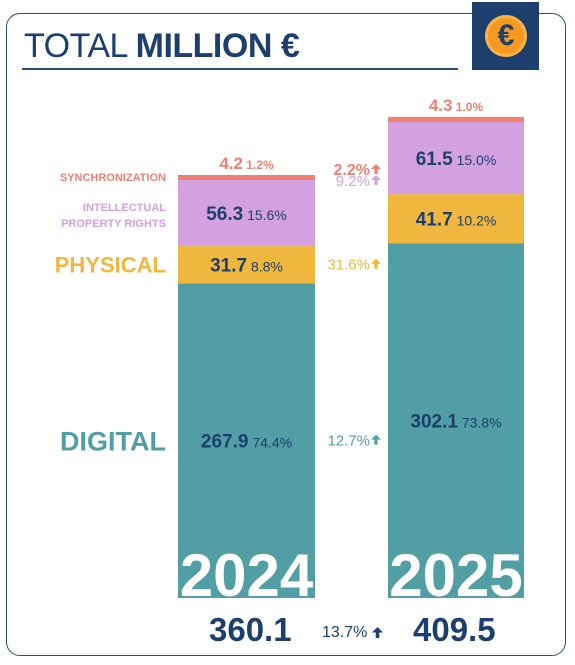 The height and width of the screenshot is (665, 575). I want to click on euro-badge: €, so click(505, 36).